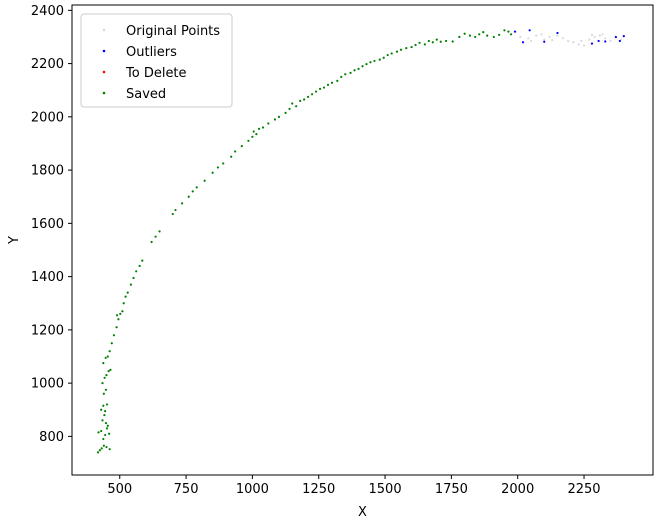  Describe the element at coordinates (47, 117) in the screenshot. I see `y-tick-label: 2000` at that location.